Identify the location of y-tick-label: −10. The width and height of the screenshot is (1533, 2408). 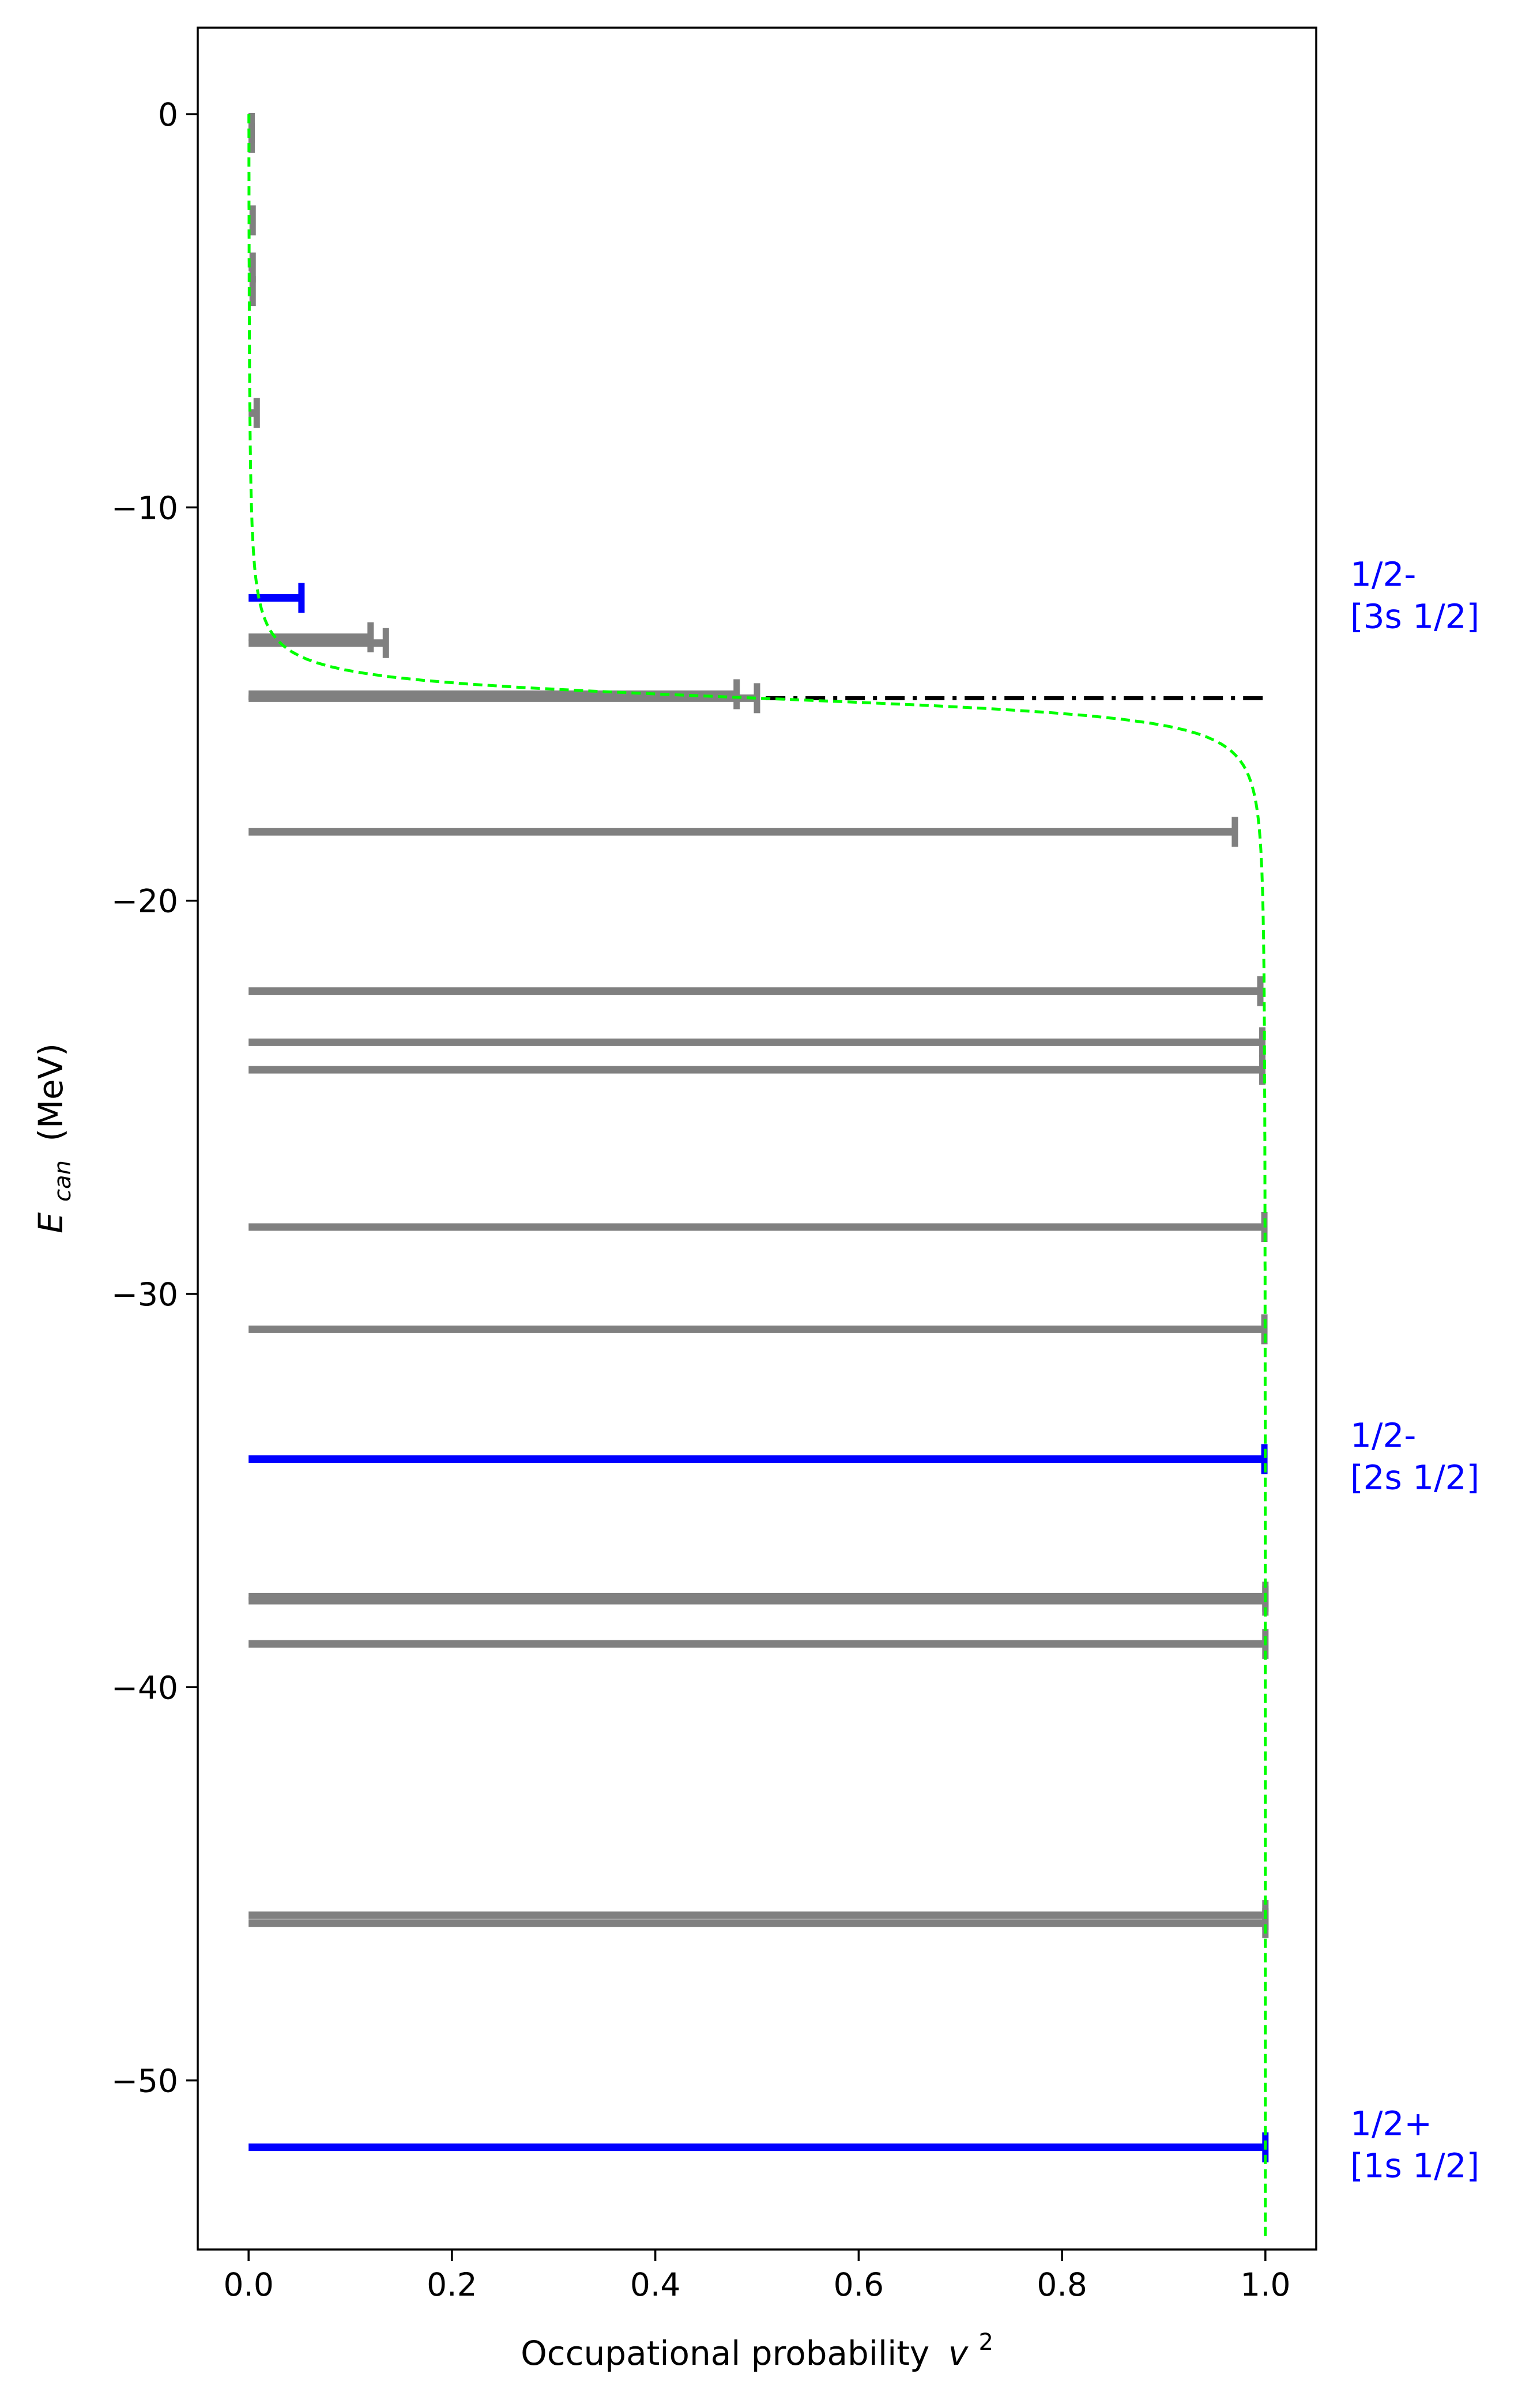
(144, 507).